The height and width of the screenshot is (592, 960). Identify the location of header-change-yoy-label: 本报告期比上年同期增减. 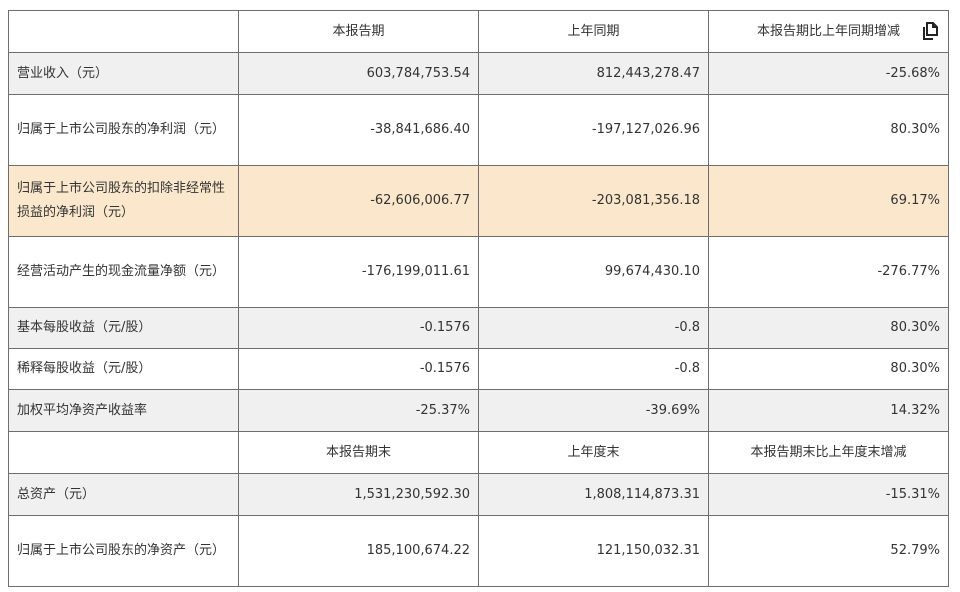
(828, 31).